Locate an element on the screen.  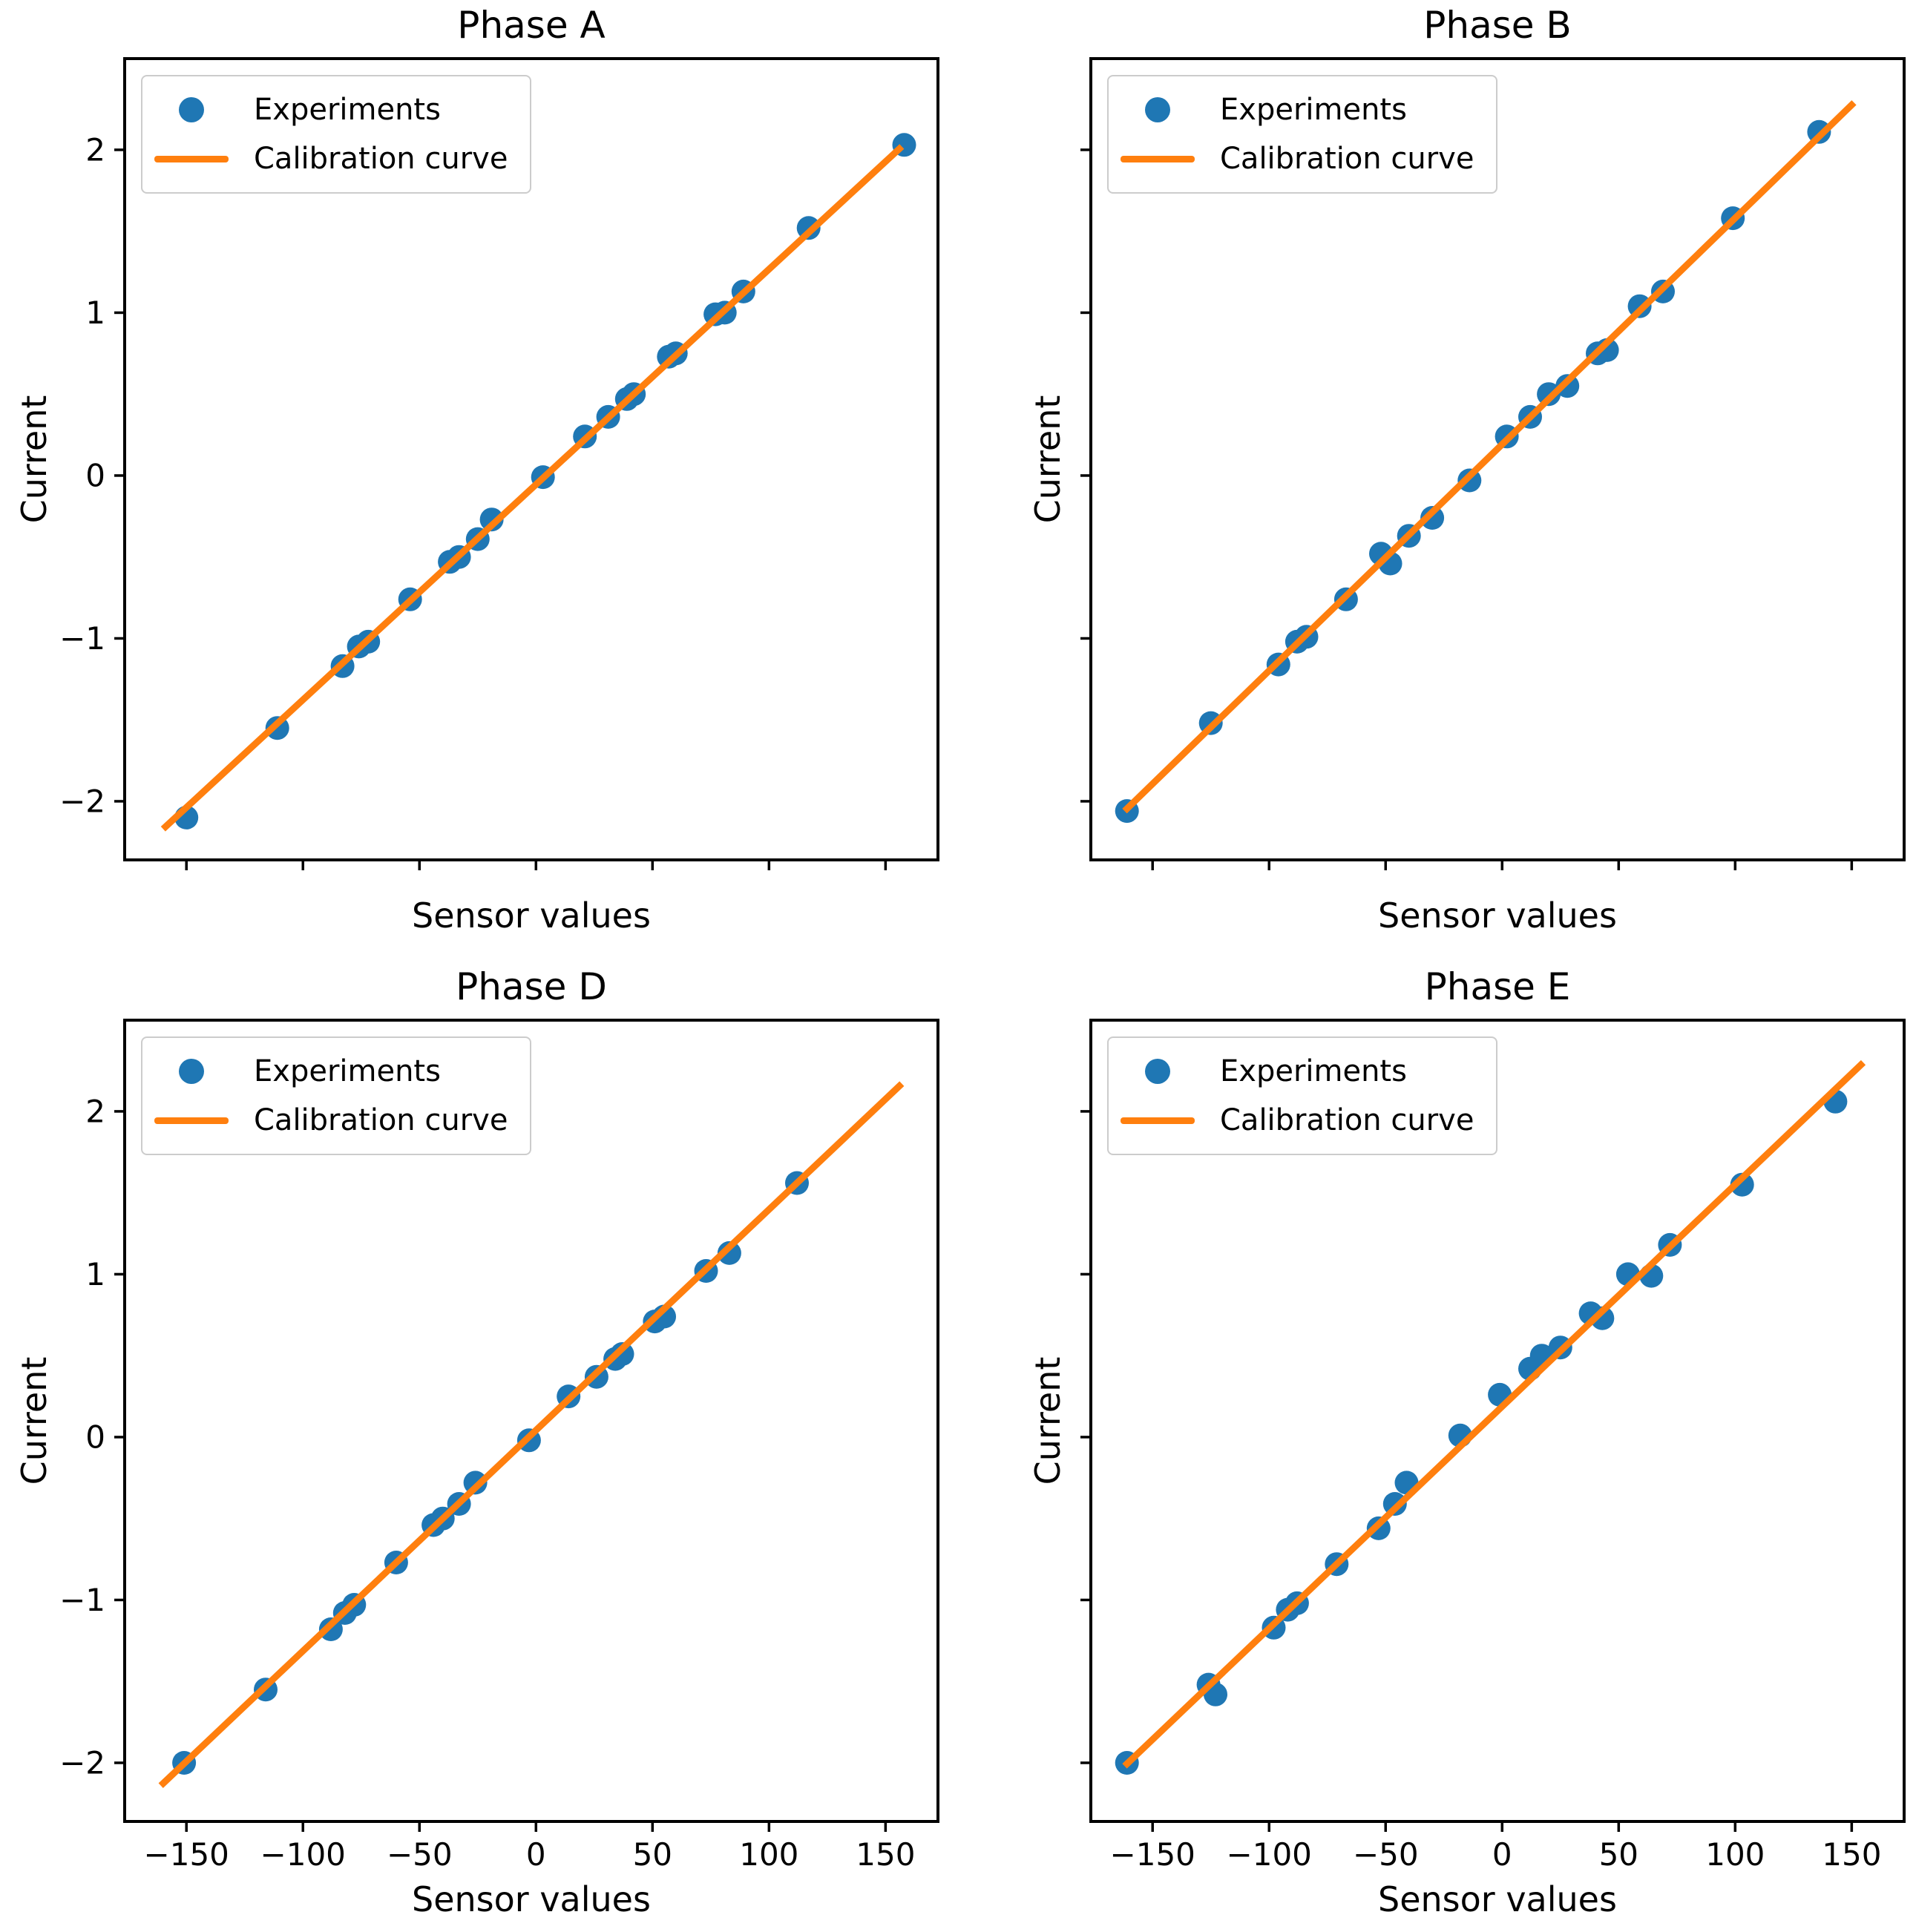
plot-title: Phase A is located at coordinates (532, 25).